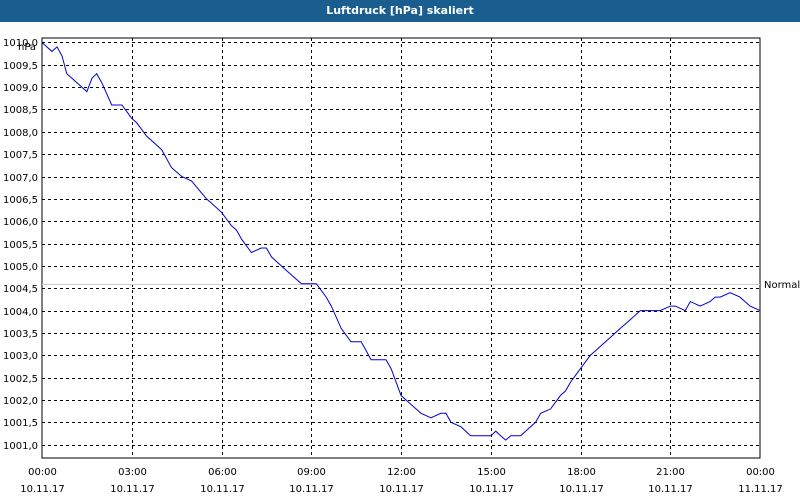  I want to click on y-tick-label: 1004,5, so click(20, 289).